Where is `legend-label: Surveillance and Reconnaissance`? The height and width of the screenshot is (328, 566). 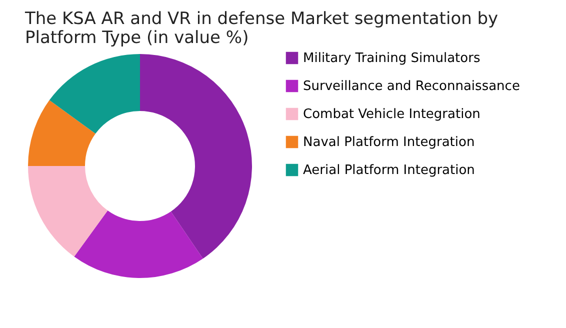
legend-label: Surveillance and Reconnaissance is located at coordinates (411, 86).